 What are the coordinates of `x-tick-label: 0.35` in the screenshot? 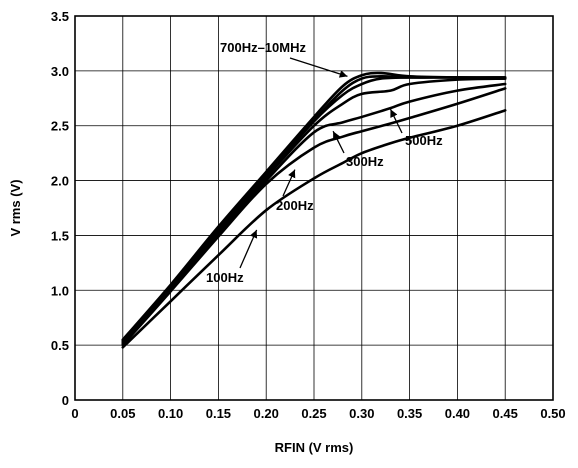 It's located at (409, 413).